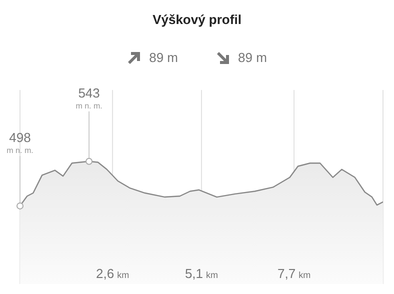  I want to click on x-tick-label: 2,6 km, so click(113, 273).